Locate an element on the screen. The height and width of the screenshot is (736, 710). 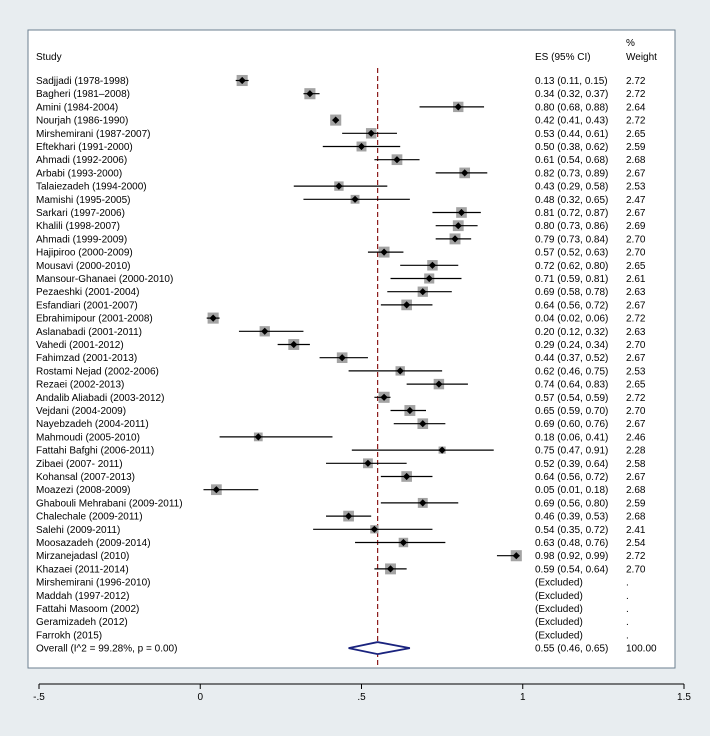
x-axis-tick-label: 1.5 is located at coordinates (684, 697).